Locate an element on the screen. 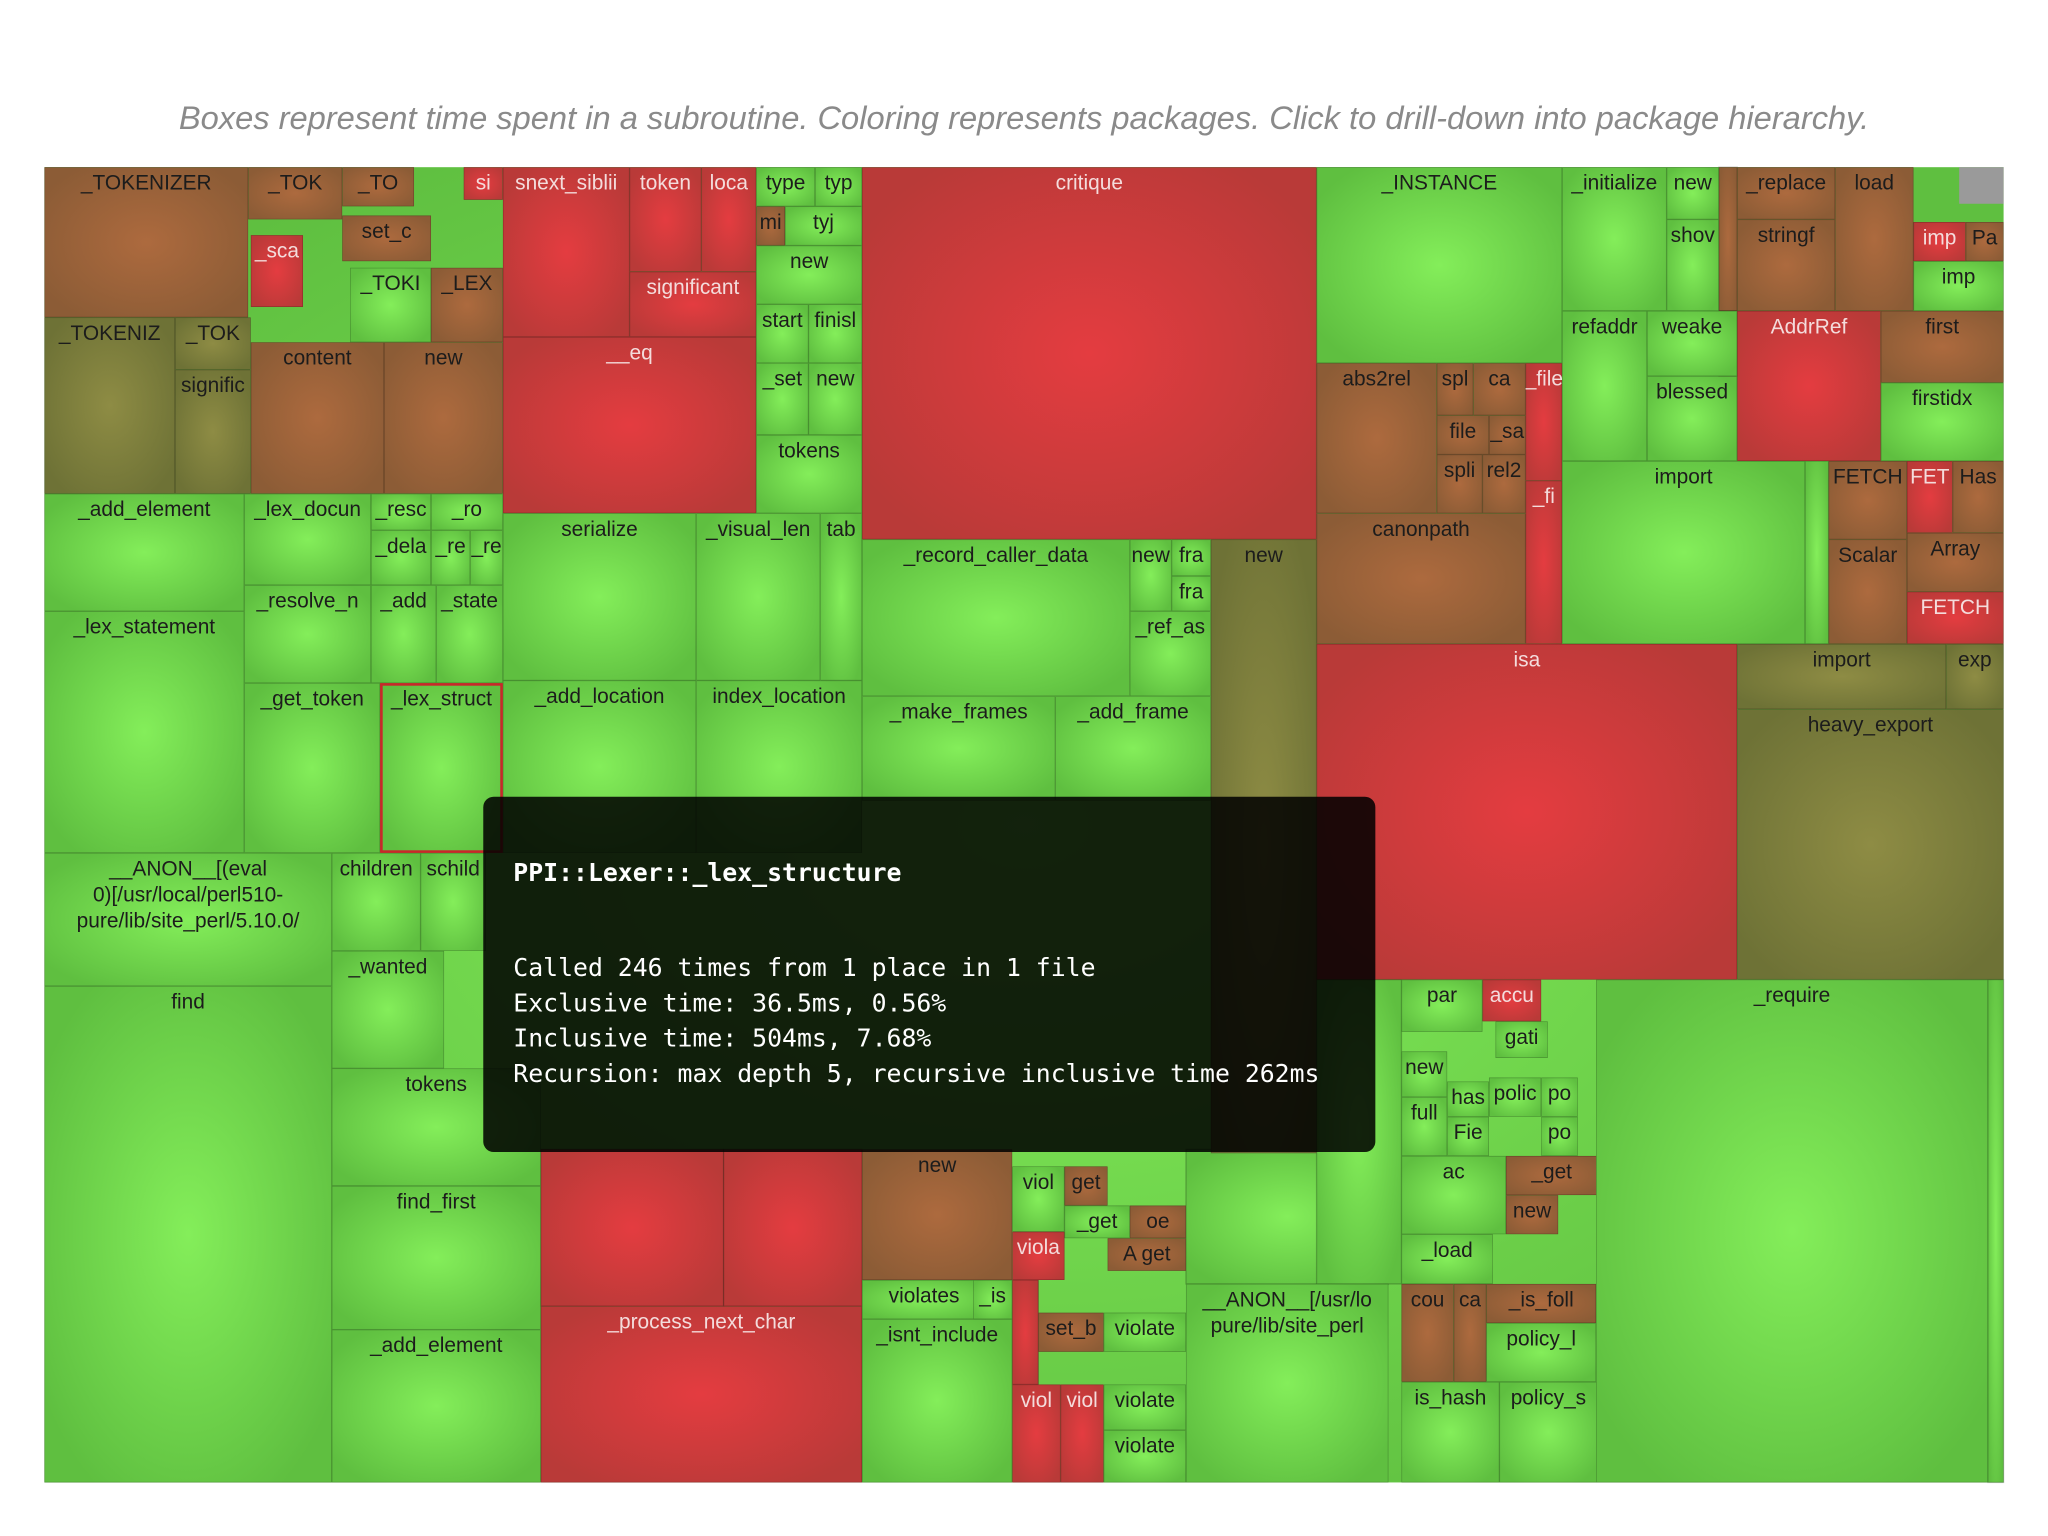 The height and width of the screenshot is (1536, 2048). treemap-box: _get_token is located at coordinates (312, 768).